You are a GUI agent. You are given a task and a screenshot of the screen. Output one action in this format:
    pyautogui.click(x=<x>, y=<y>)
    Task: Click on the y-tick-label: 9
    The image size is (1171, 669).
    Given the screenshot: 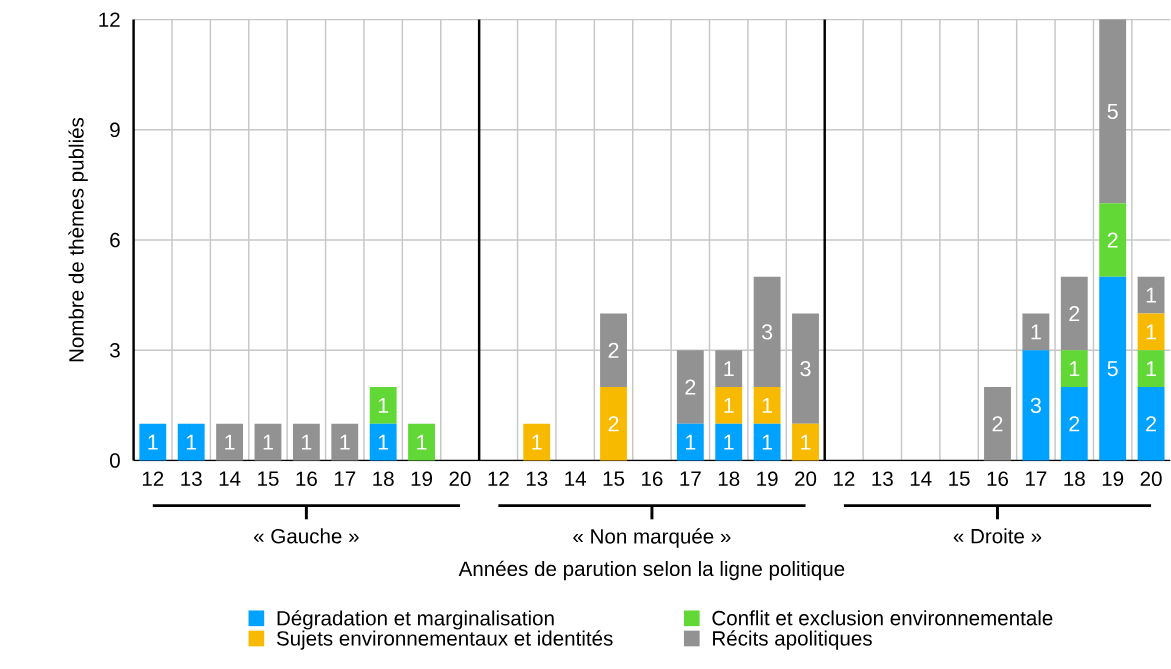 What is the action you would take?
    pyautogui.click(x=115, y=129)
    